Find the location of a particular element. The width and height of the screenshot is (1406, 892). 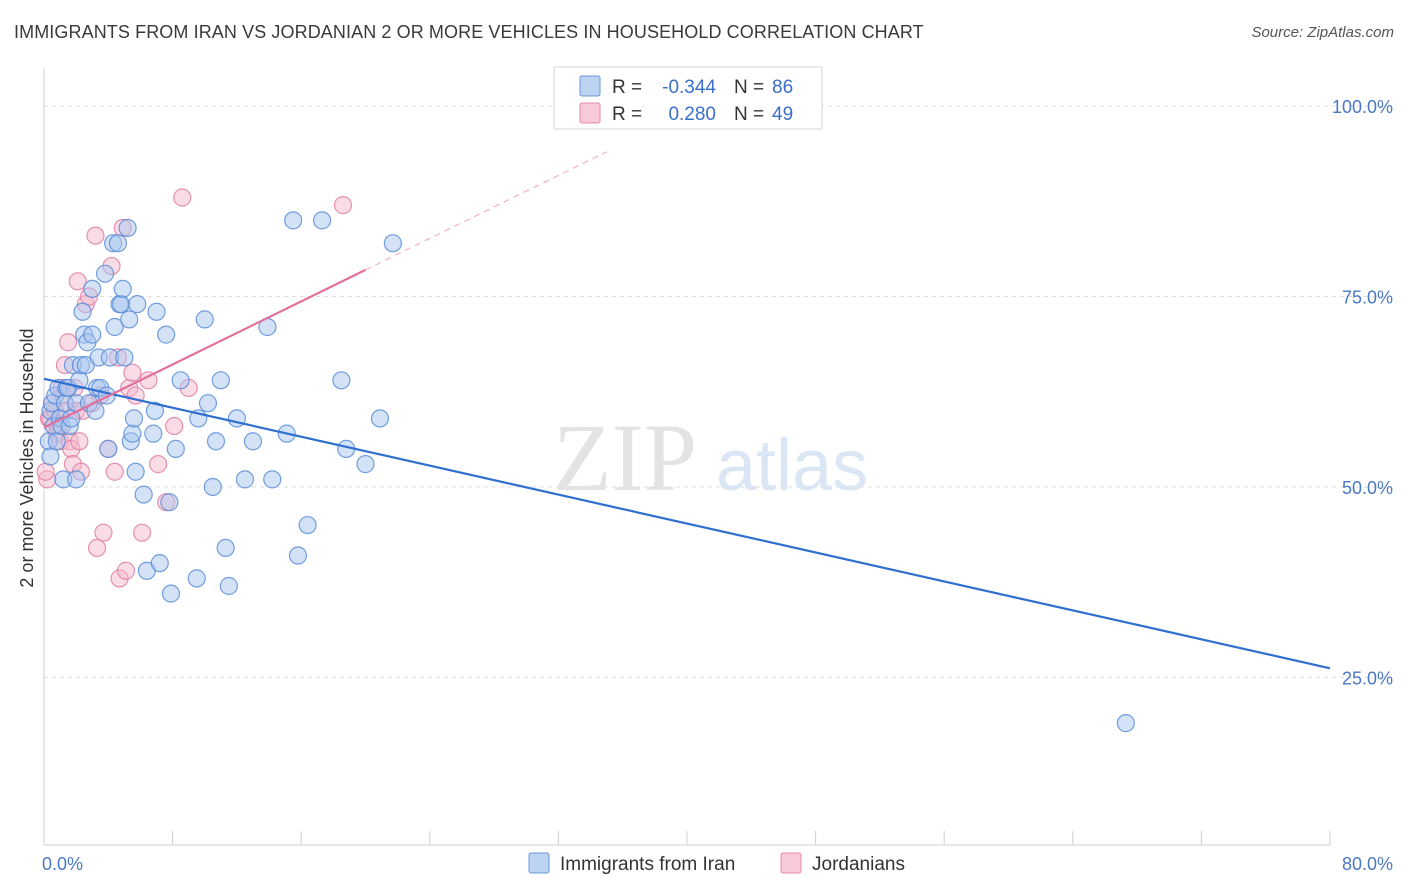

x-tick-max: 80.0% is located at coordinates (1367, 864).